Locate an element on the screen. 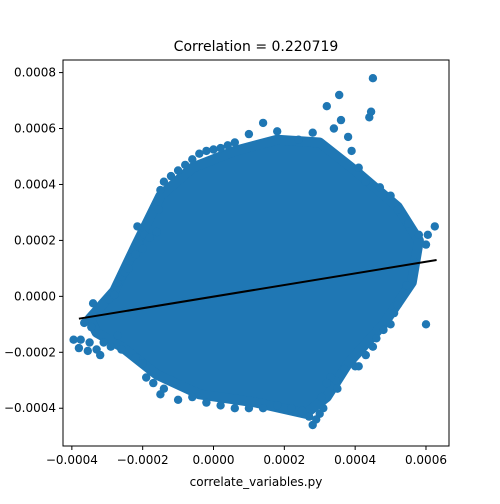  y-tick-label: 0.0006 is located at coordinates (35, 129).